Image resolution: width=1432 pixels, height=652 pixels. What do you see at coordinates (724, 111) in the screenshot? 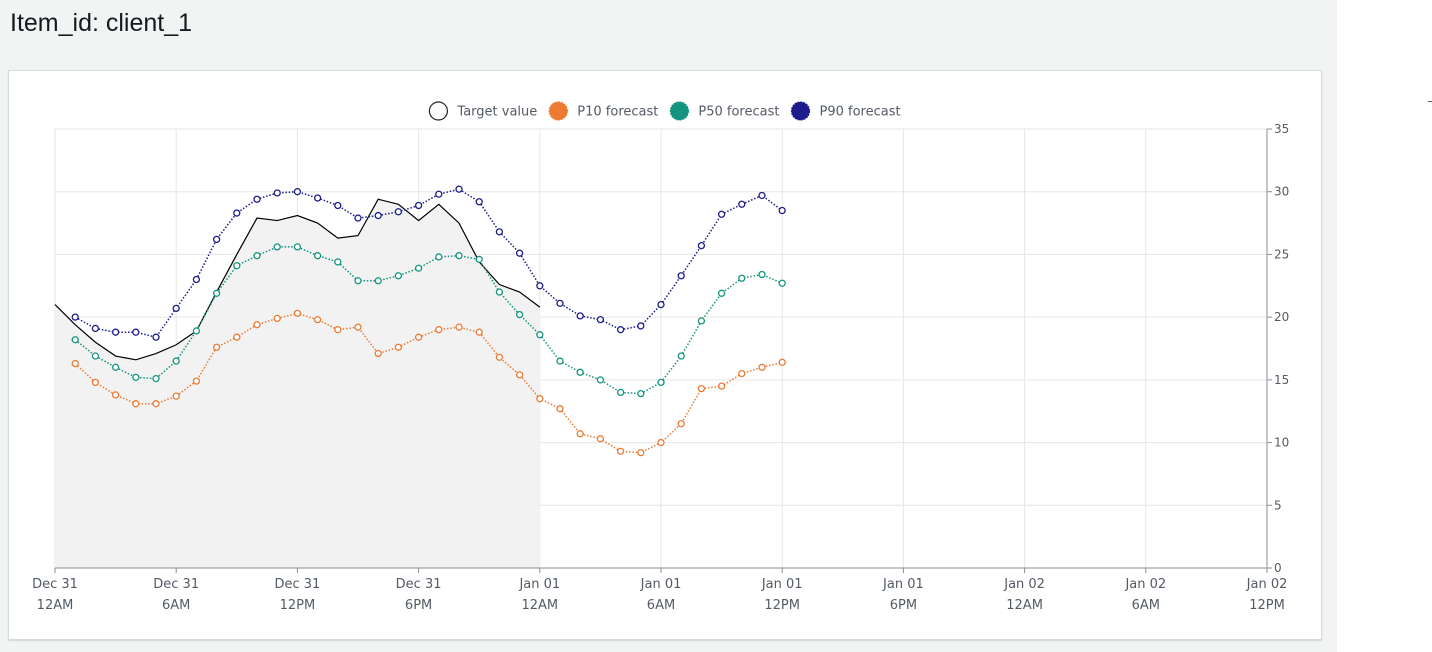
I see `legend-item-p50: P50 forecast` at bounding box center [724, 111].